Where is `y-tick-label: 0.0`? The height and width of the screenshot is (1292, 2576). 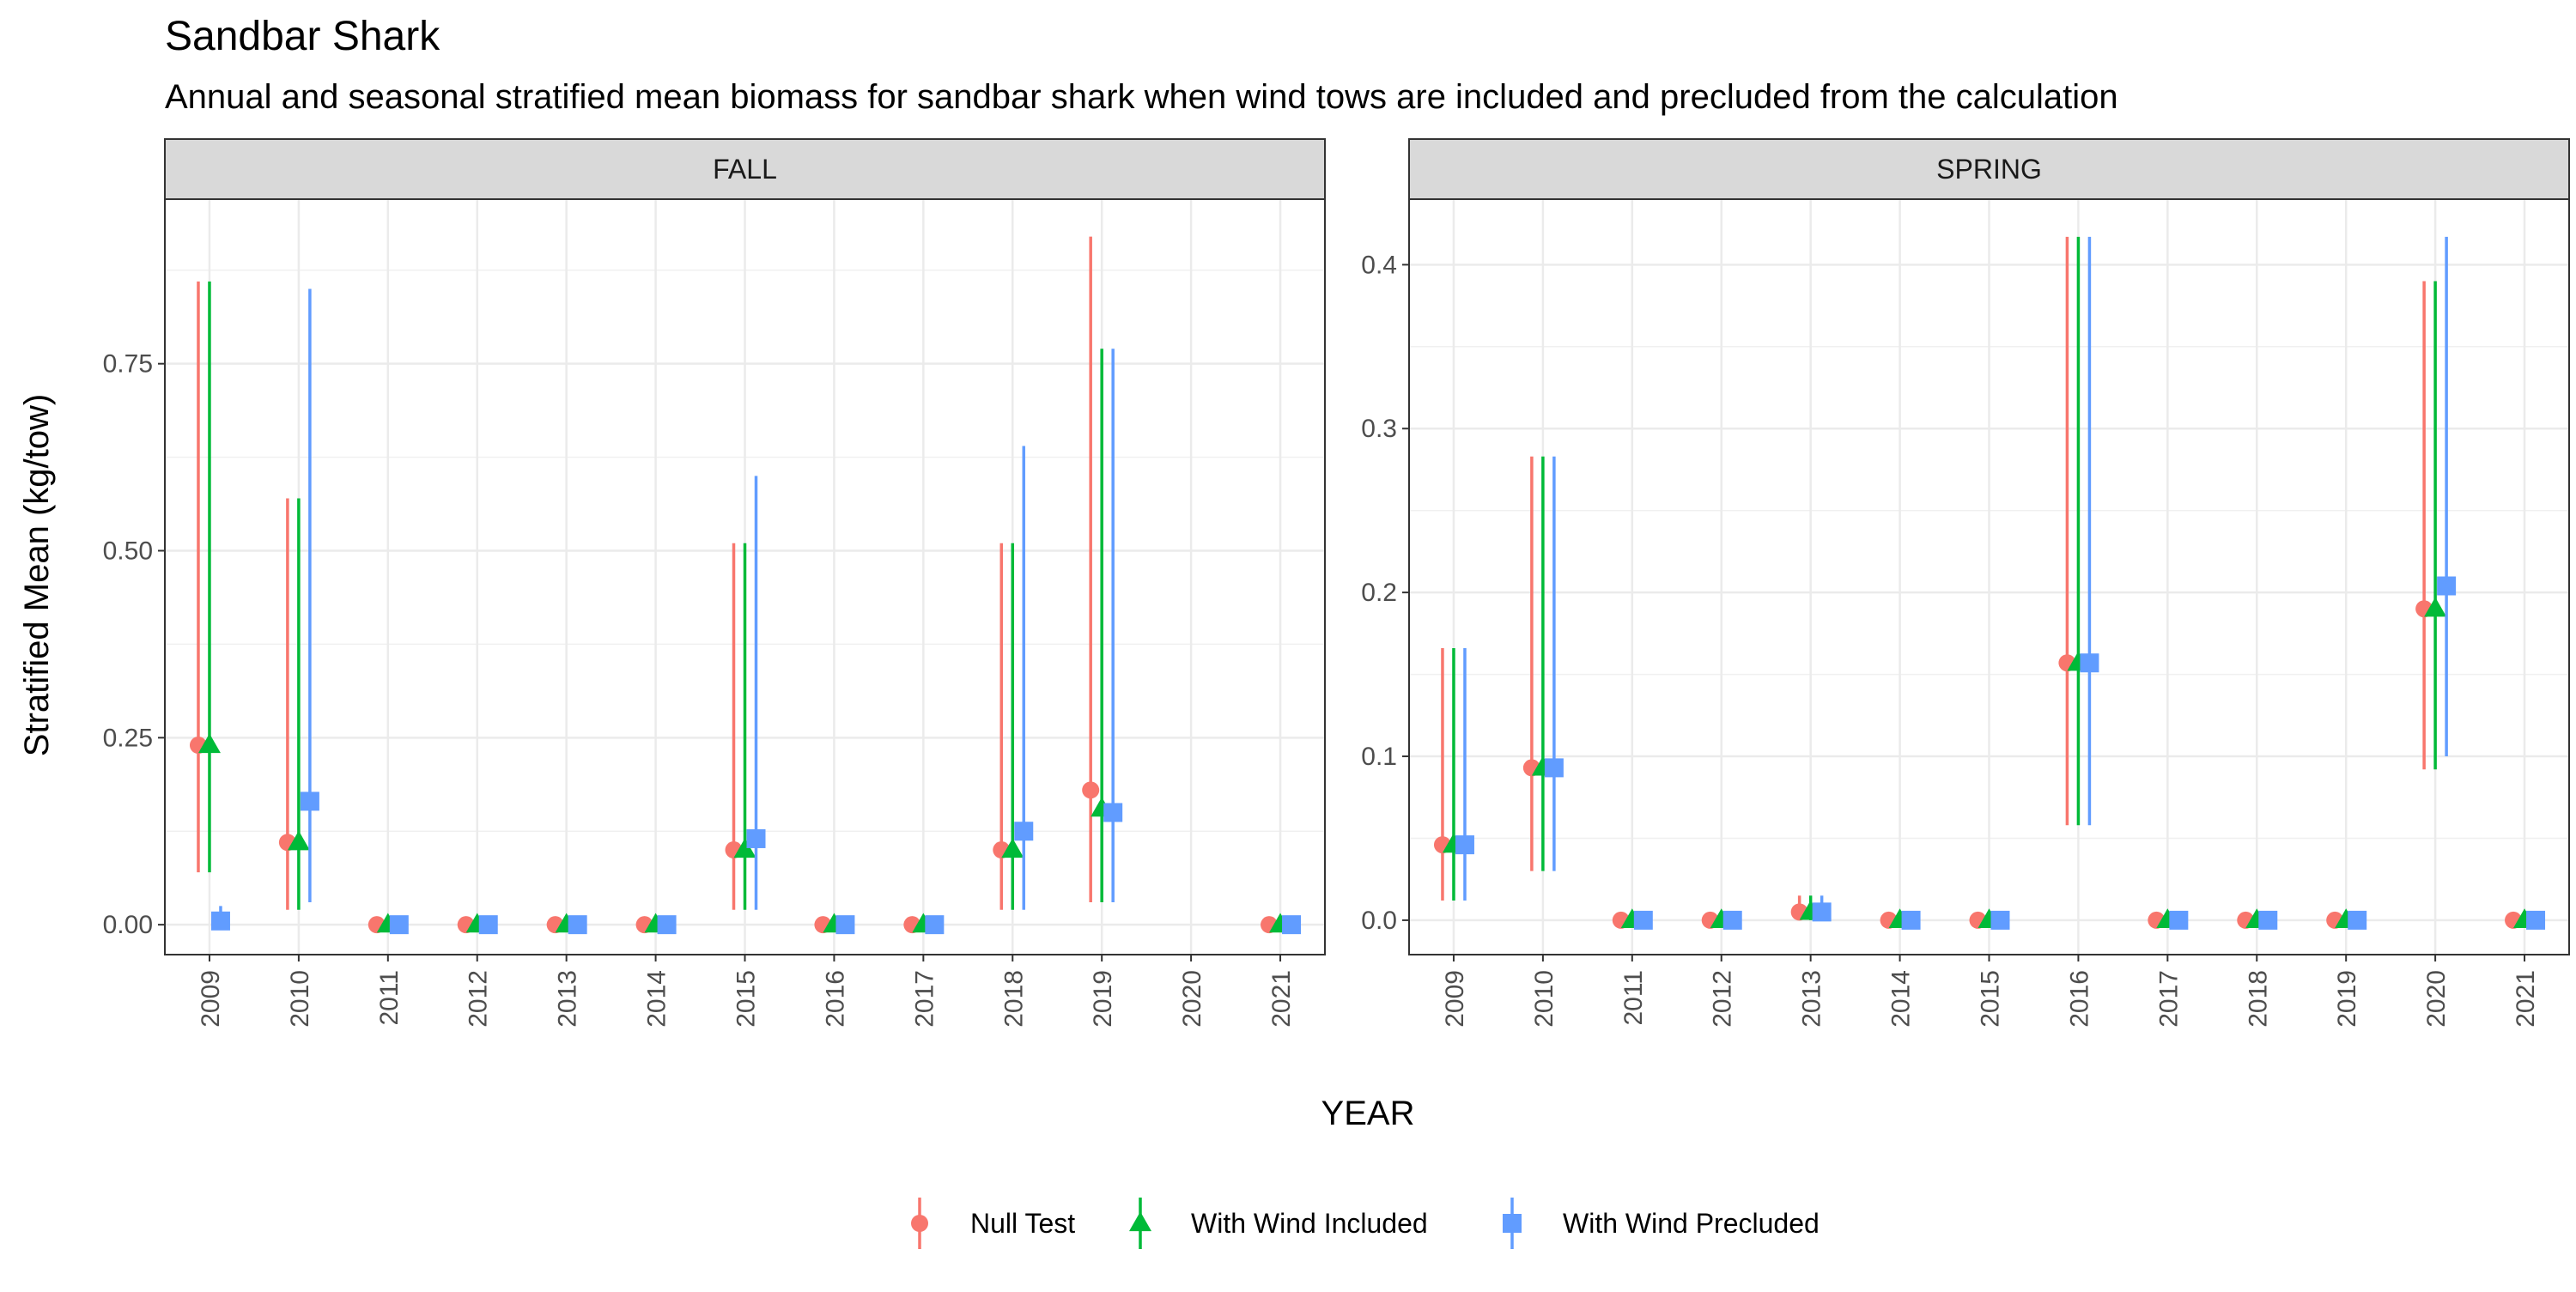 y-tick-label: 0.0 is located at coordinates (1379, 921).